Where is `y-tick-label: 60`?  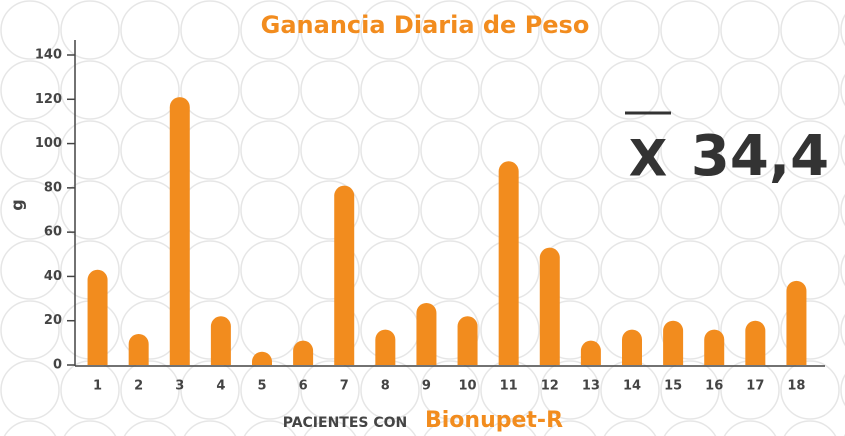 y-tick-label: 60 is located at coordinates (53, 232).